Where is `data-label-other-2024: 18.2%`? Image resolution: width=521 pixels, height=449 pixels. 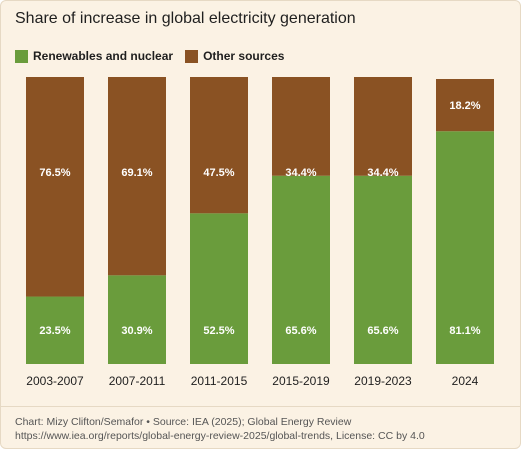
data-label-other-2024: 18.2% is located at coordinates (464, 106).